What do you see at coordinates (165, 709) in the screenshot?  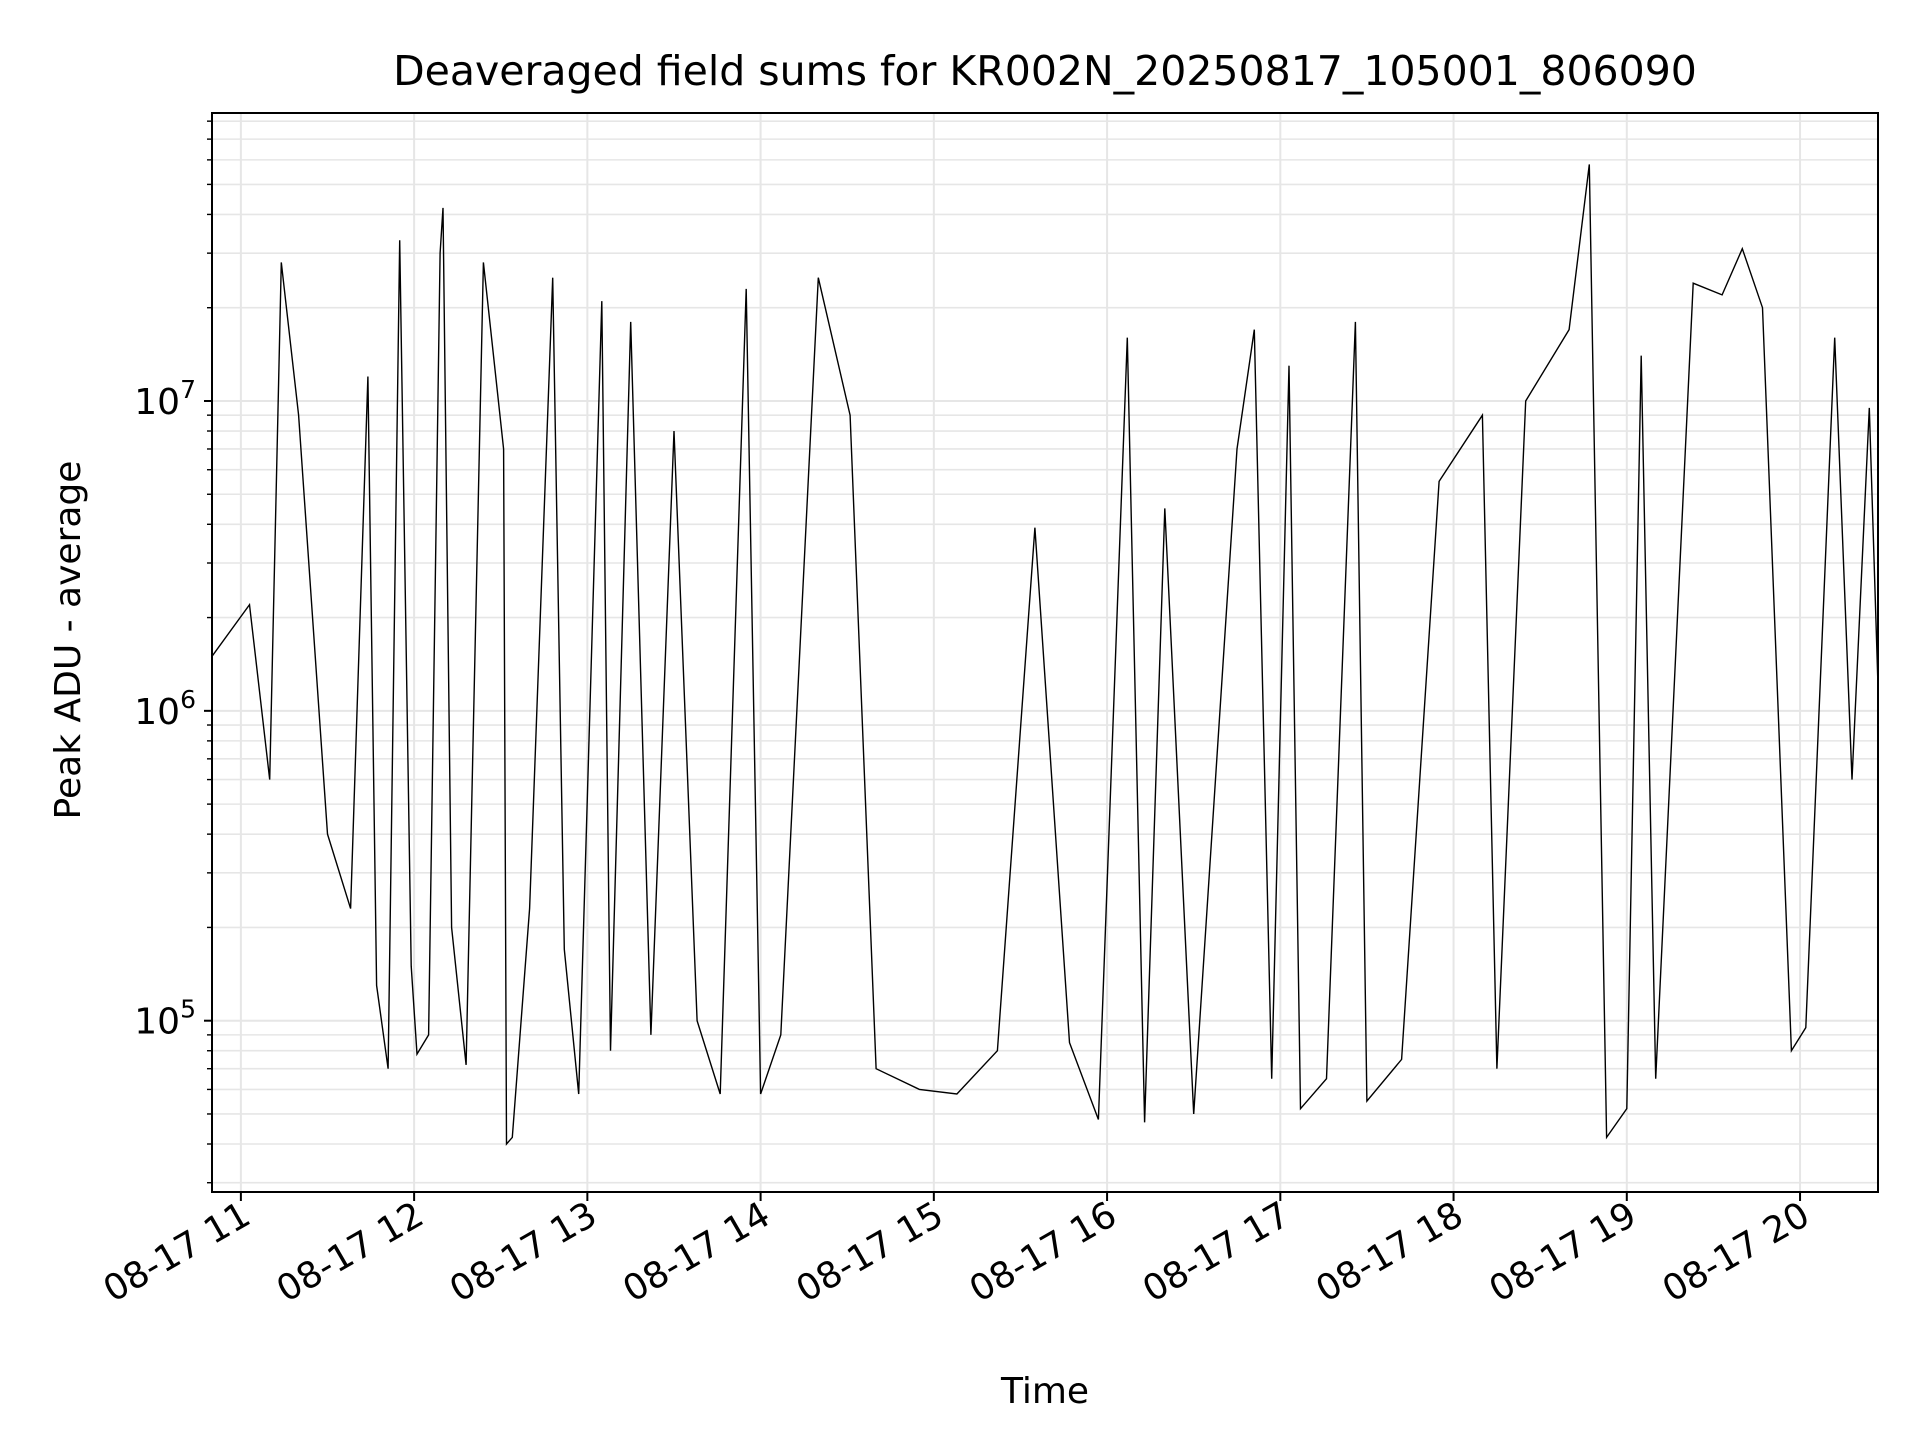 I see `y-tick-label: 10⁶` at bounding box center [165, 709].